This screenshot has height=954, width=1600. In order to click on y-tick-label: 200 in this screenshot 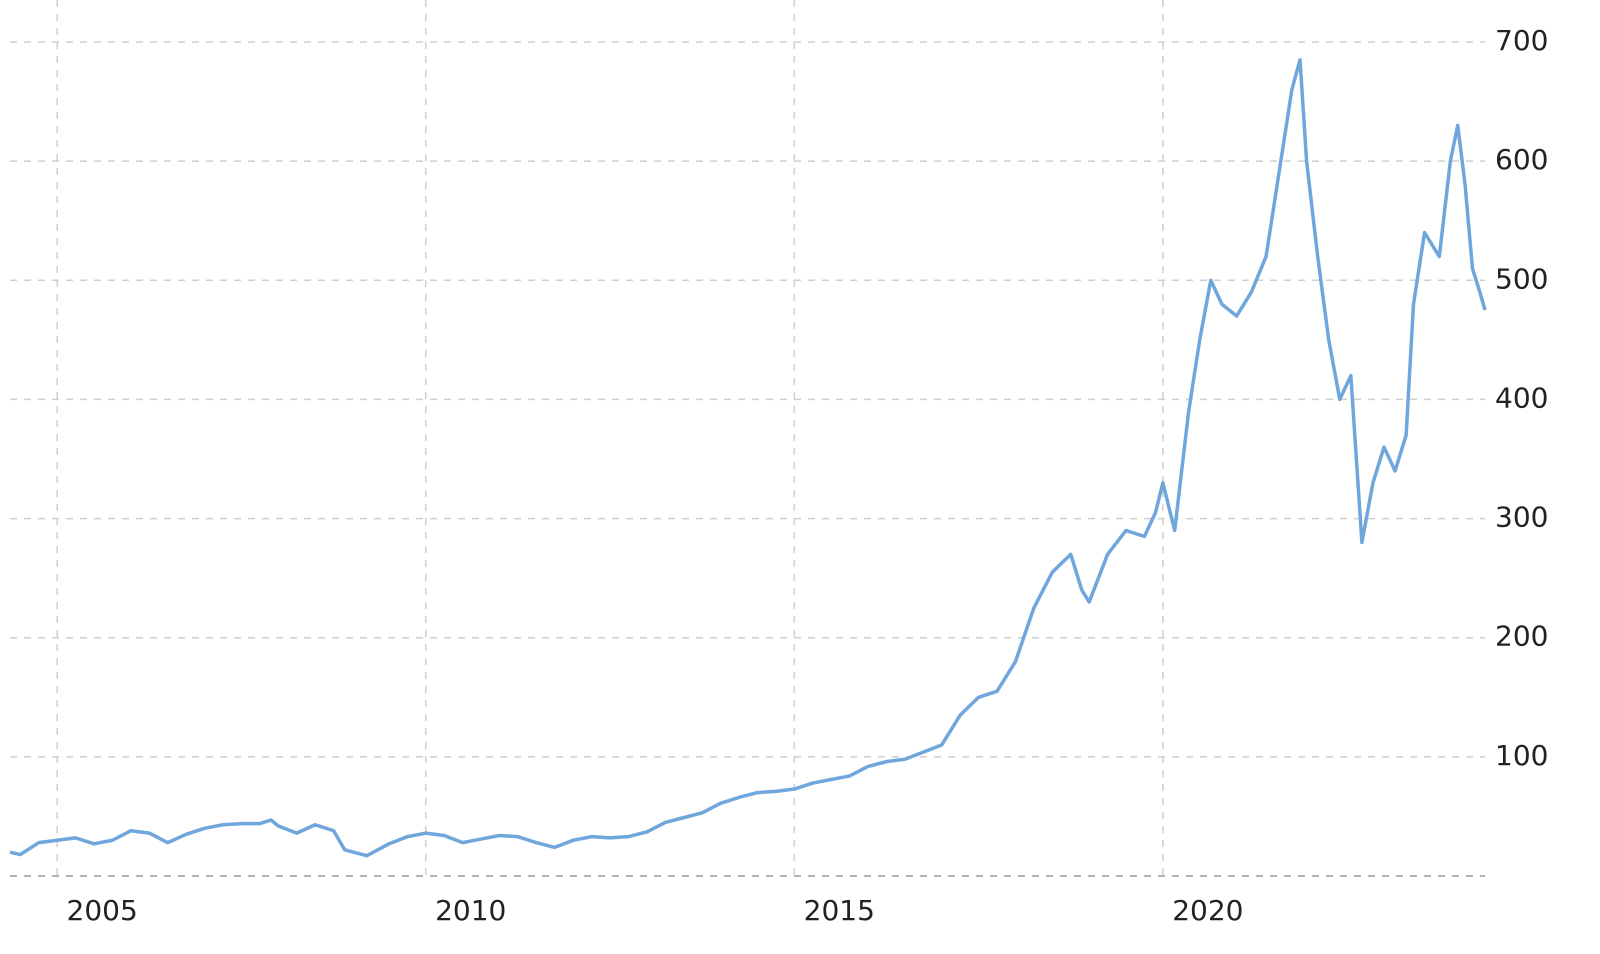, I will do `click(1521, 636)`.